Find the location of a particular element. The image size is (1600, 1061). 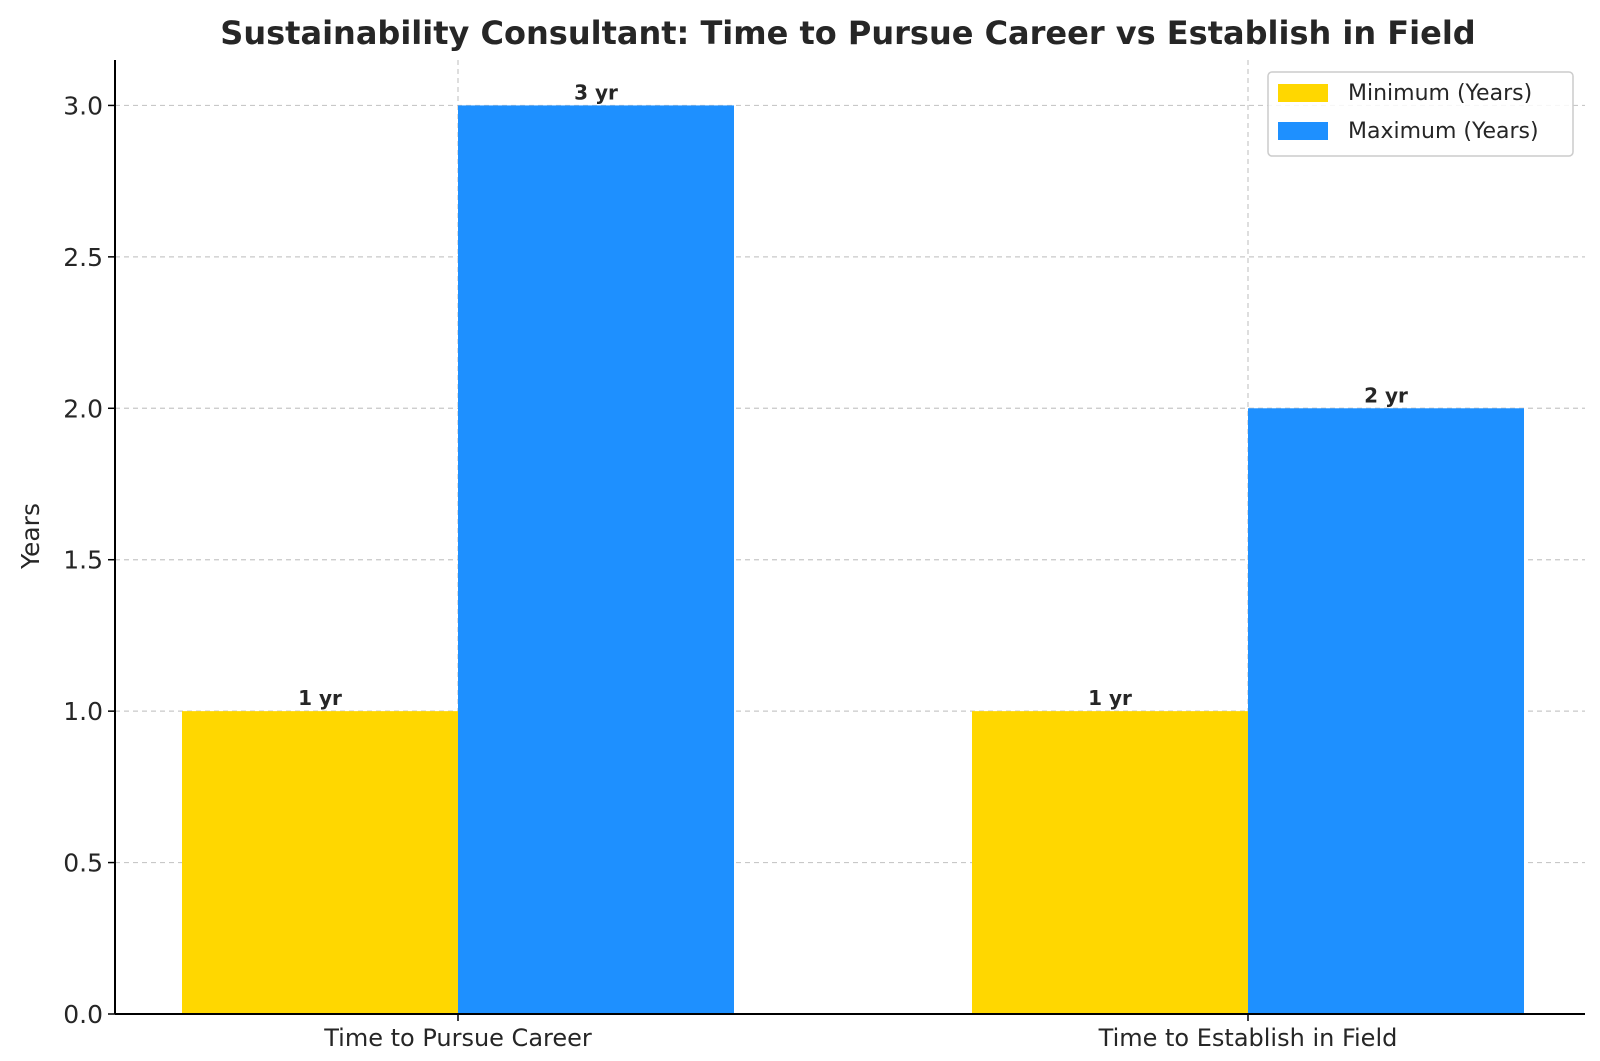

legend-label: Minimum (Years) is located at coordinates (1440, 93).